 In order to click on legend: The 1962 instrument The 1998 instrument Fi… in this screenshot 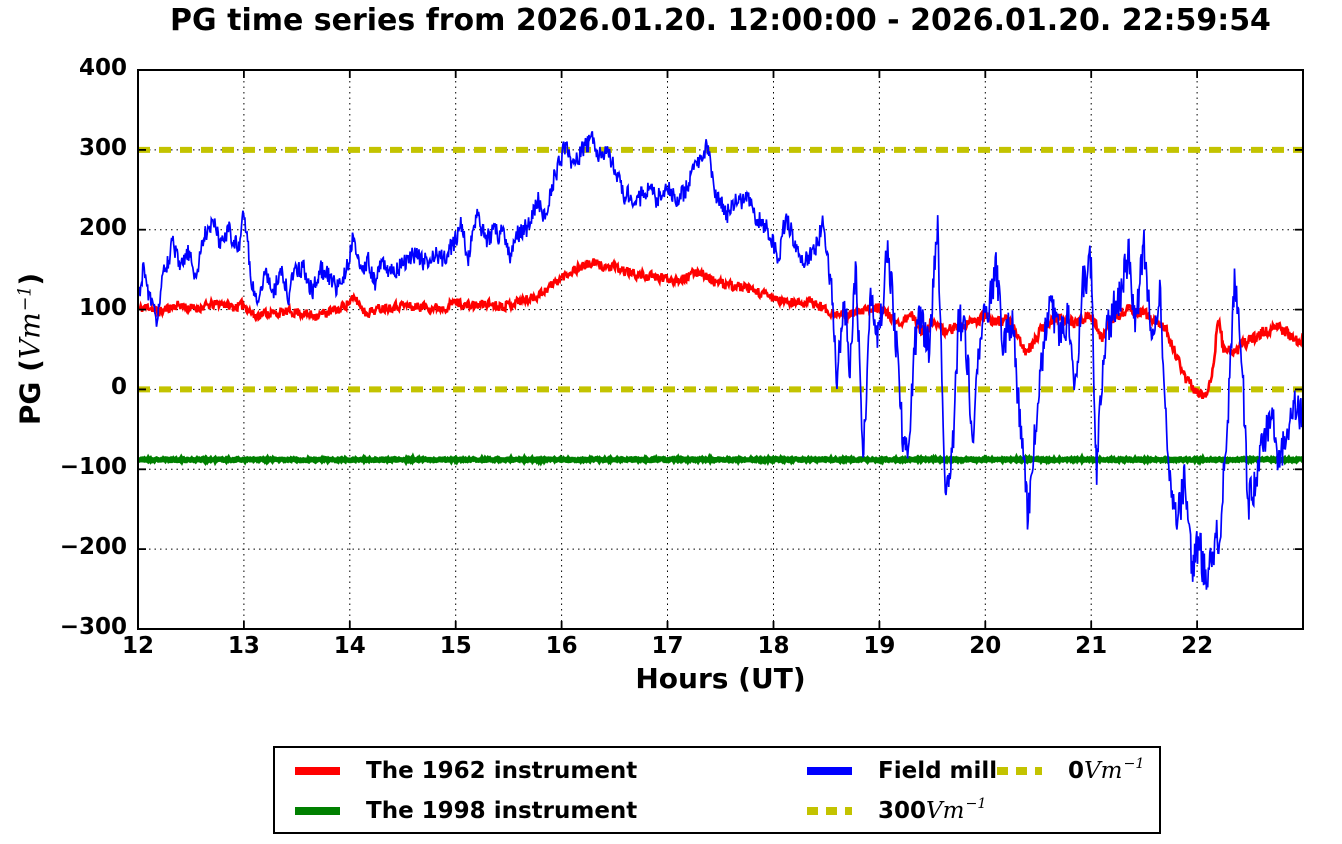, I will do `click(717, 790)`.